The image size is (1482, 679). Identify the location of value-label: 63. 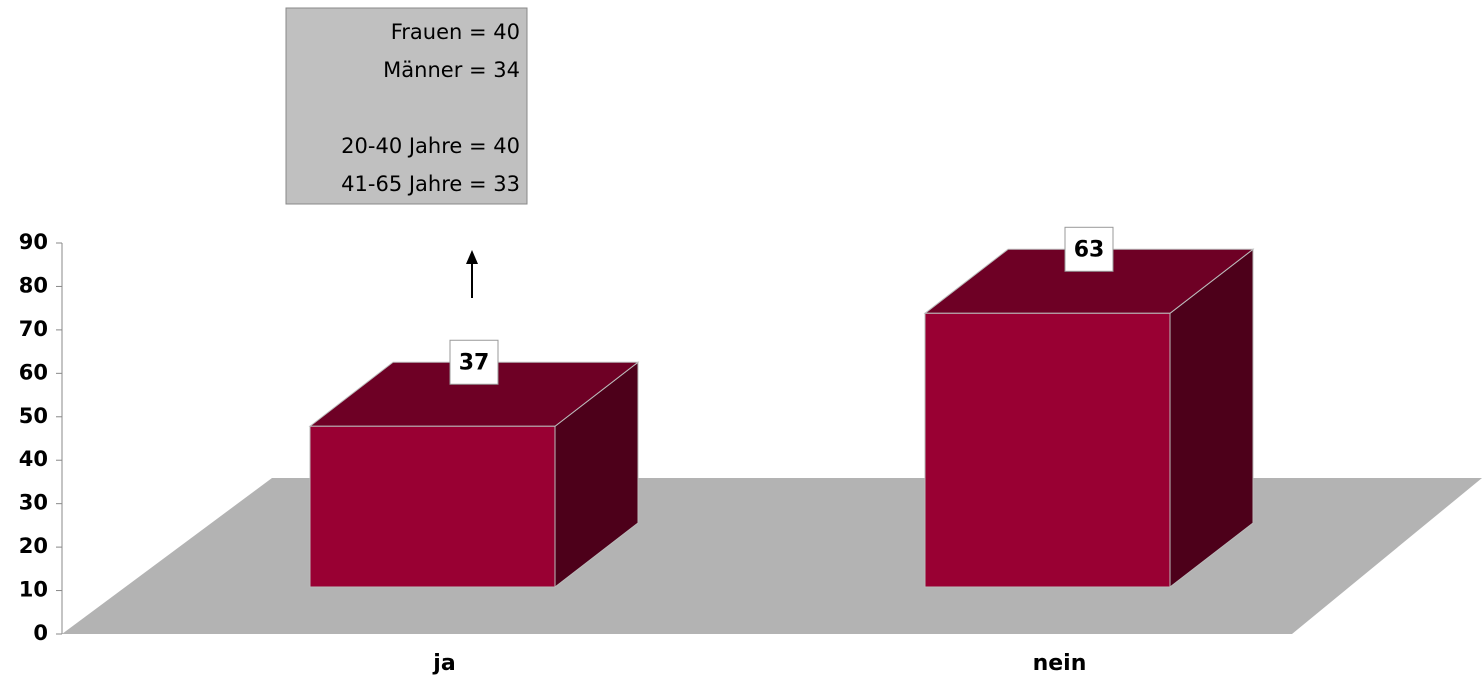
(1089, 249).